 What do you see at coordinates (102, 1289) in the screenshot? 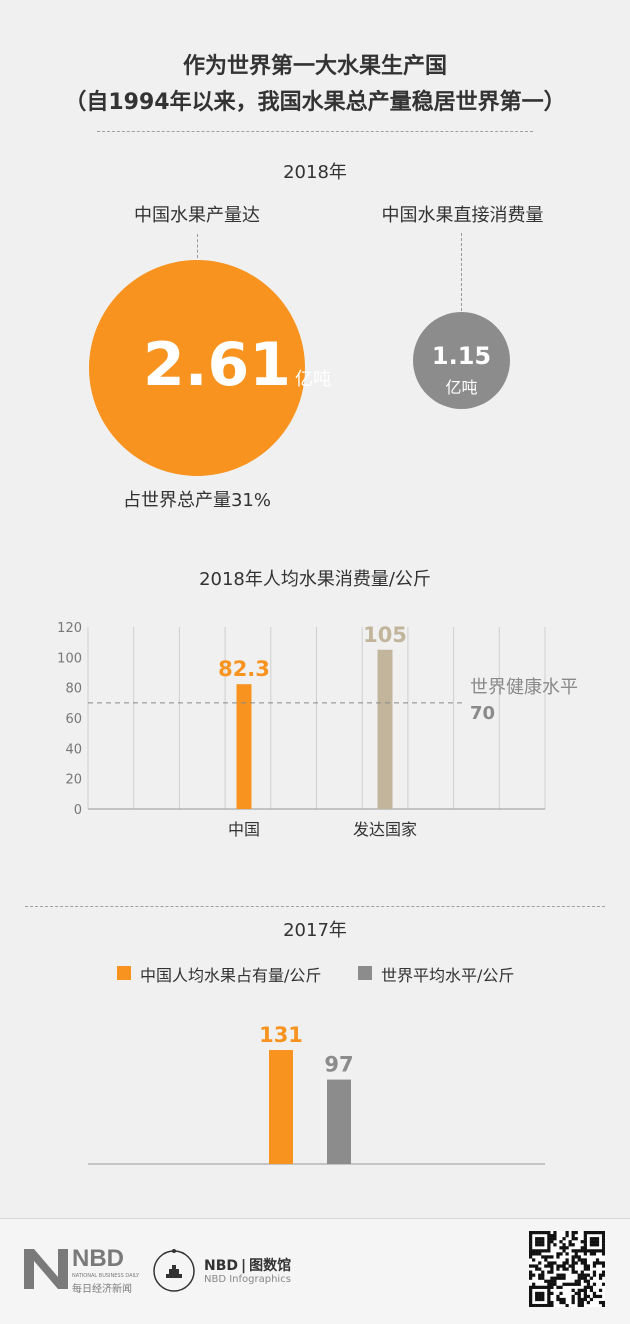
I see `nbd-logo-cn: 每日经济新闻` at bounding box center [102, 1289].